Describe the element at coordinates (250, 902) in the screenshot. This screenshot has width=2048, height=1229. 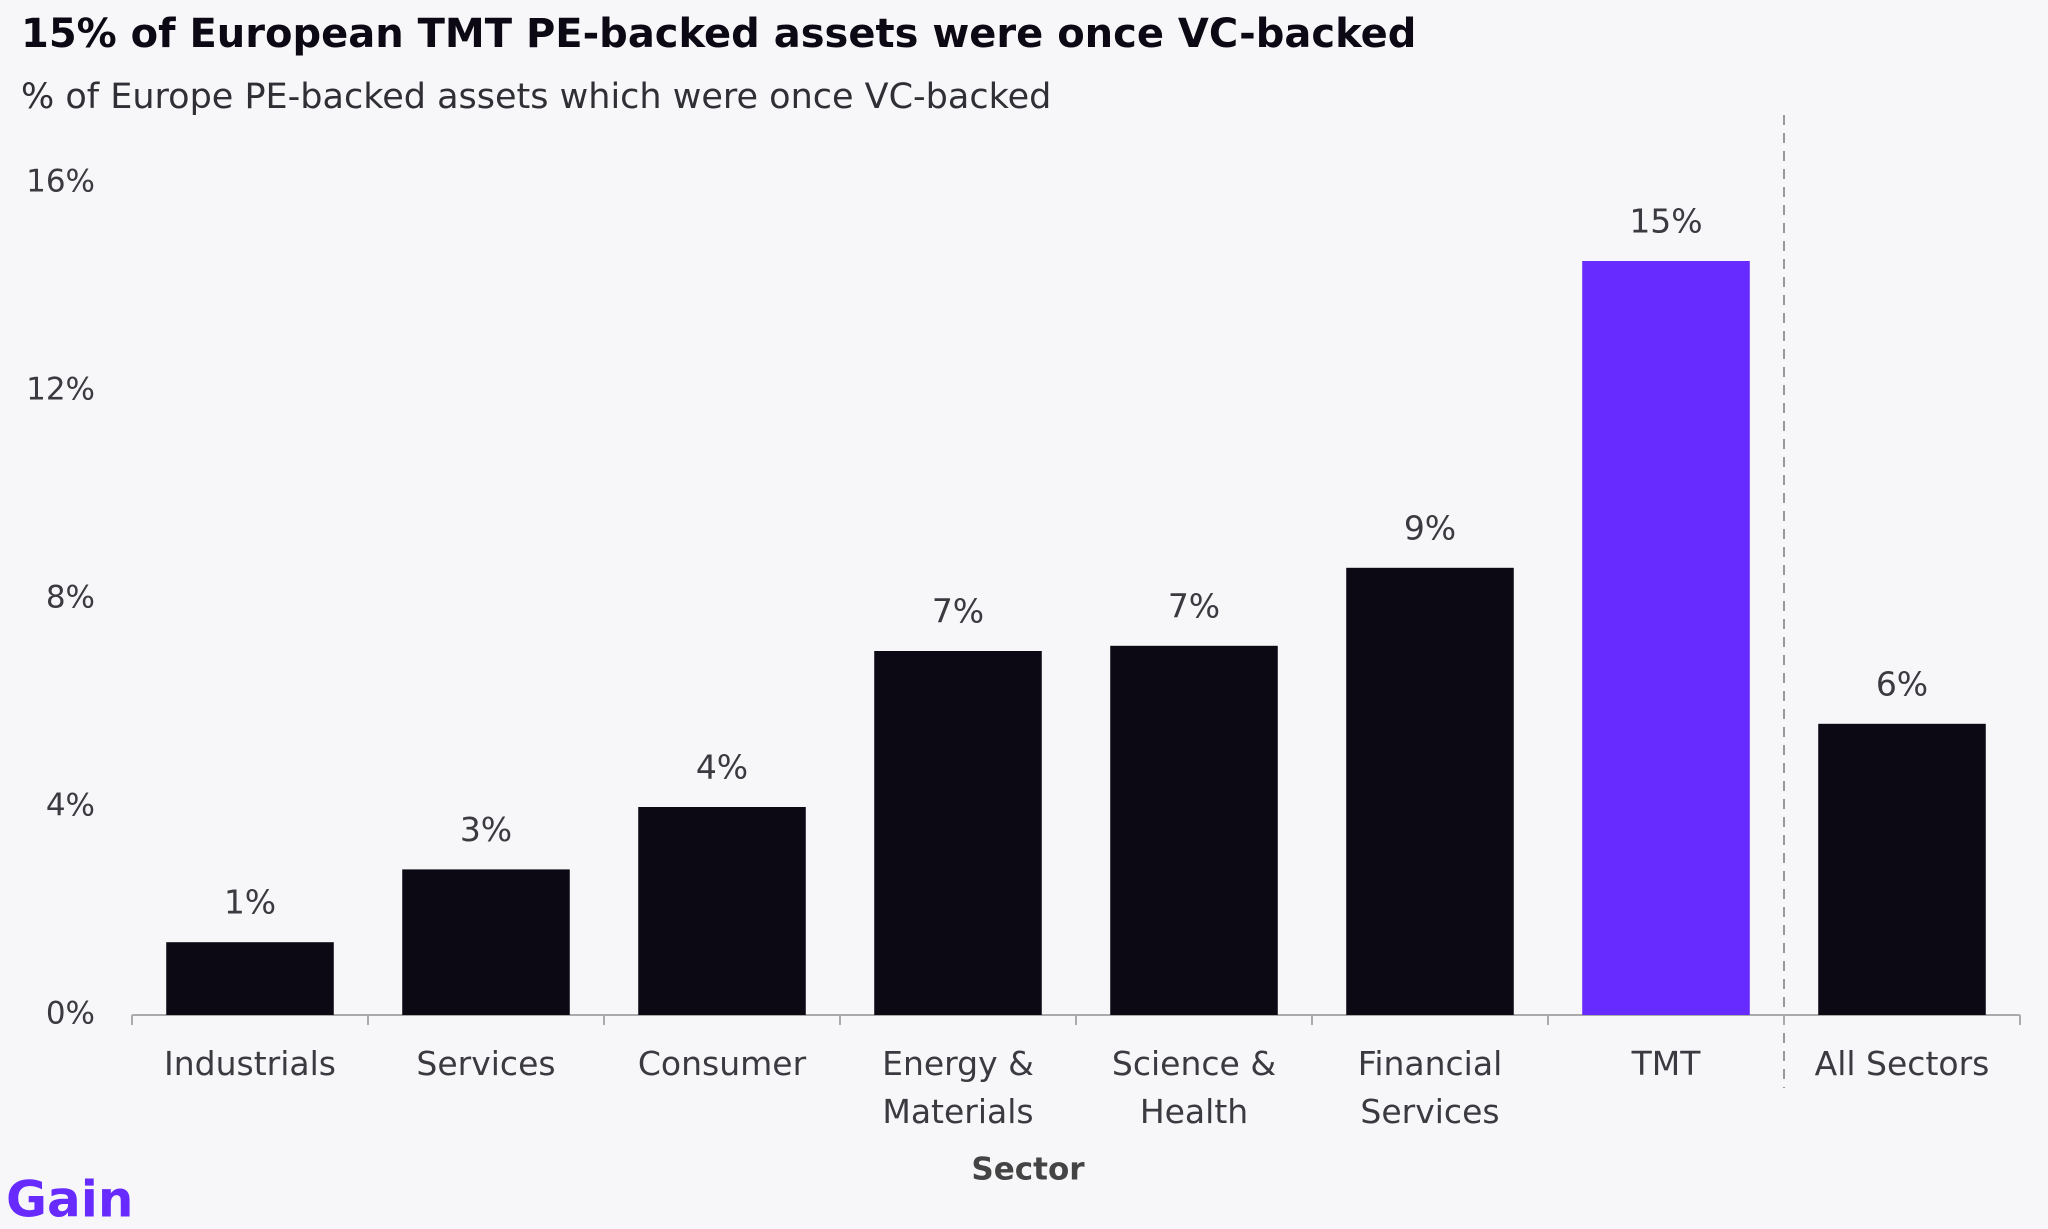
I see `value-label: 1%` at that location.